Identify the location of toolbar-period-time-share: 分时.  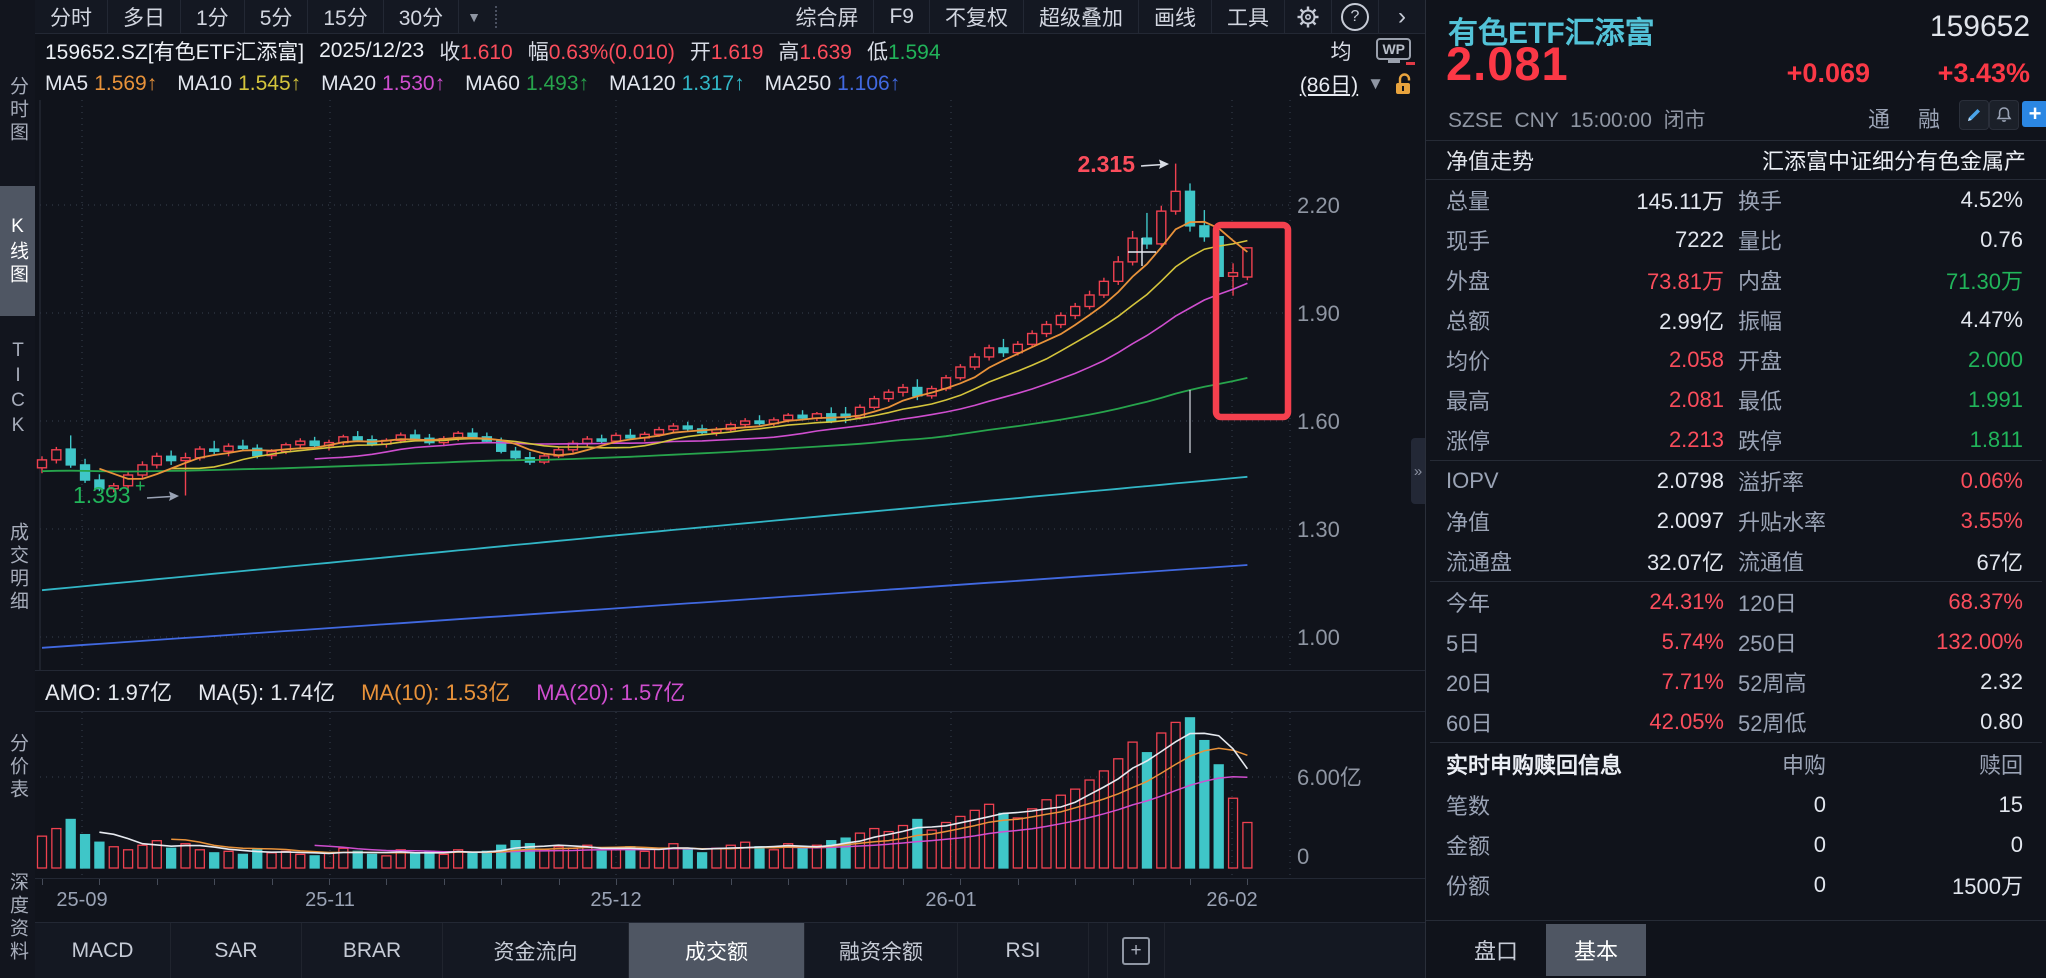
(71, 16).